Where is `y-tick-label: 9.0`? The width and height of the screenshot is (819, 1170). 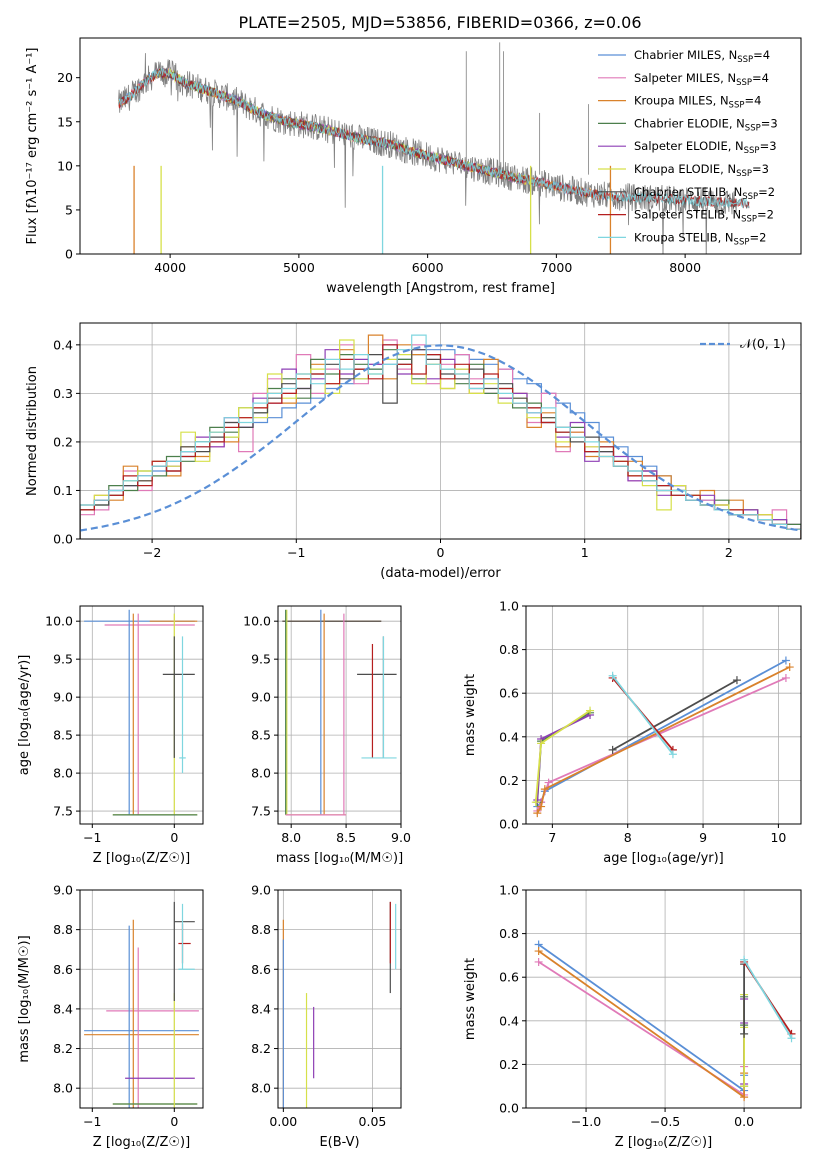
y-tick-label: 9.0 is located at coordinates (63, 890).